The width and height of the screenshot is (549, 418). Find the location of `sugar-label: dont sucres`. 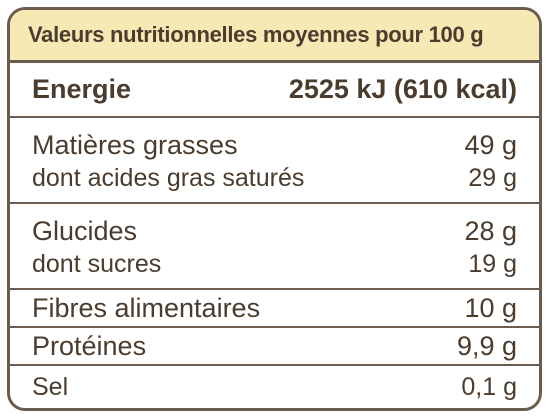

sugar-label: dont sucres is located at coordinates (97, 264).